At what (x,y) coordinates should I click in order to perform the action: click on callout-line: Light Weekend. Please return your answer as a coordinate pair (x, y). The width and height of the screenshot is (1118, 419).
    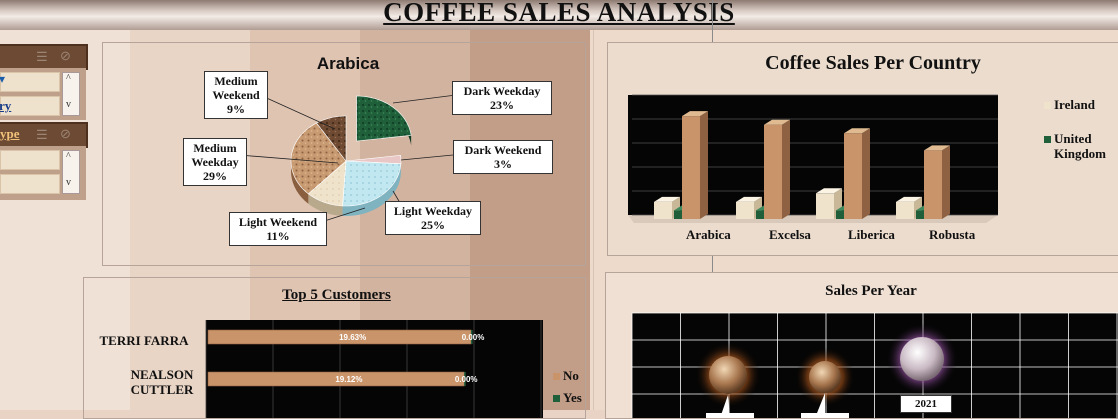
    Looking at the image, I should click on (278, 222).